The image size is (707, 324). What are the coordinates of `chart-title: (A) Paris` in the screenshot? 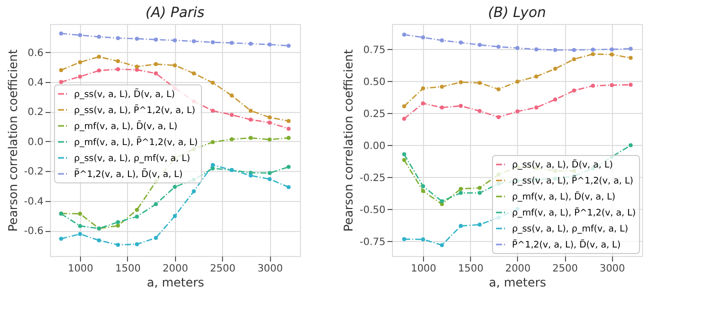 It's located at (175, 13).